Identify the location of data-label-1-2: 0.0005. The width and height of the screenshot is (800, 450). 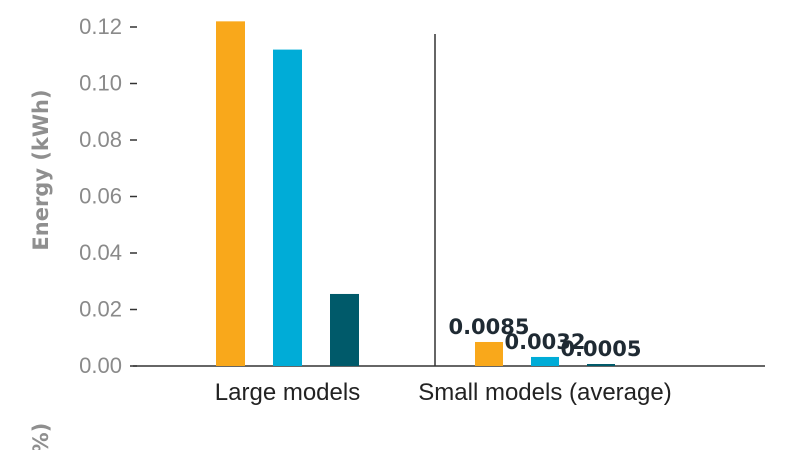
(600, 349).